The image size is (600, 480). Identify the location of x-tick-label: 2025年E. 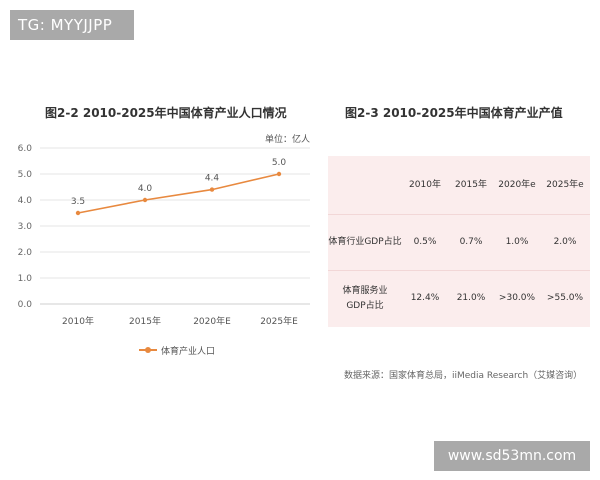
(279, 321).